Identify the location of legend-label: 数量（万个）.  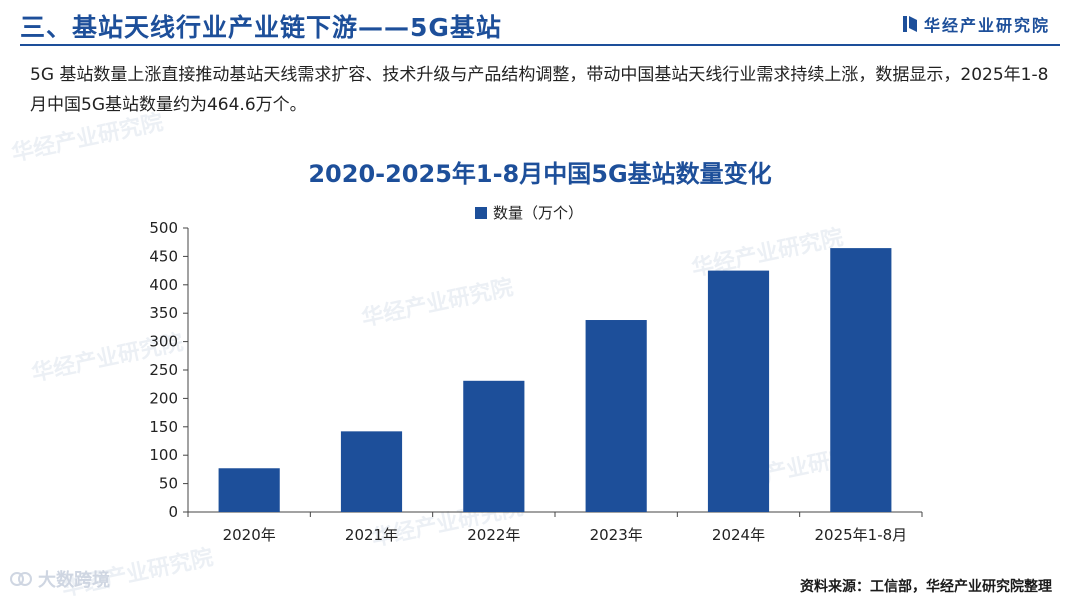
(538, 213).